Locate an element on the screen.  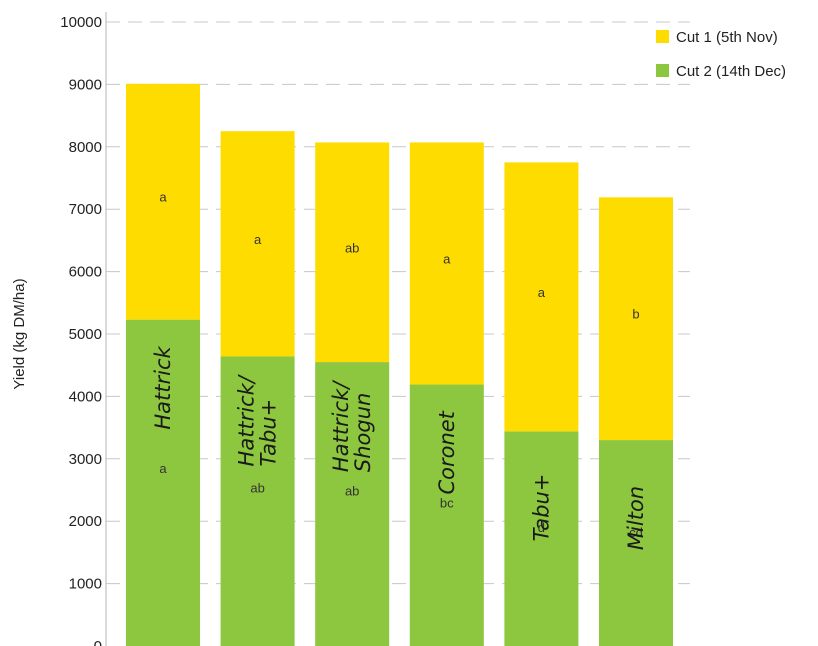
category-label: Tabu+ is located at coordinates (541, 508).